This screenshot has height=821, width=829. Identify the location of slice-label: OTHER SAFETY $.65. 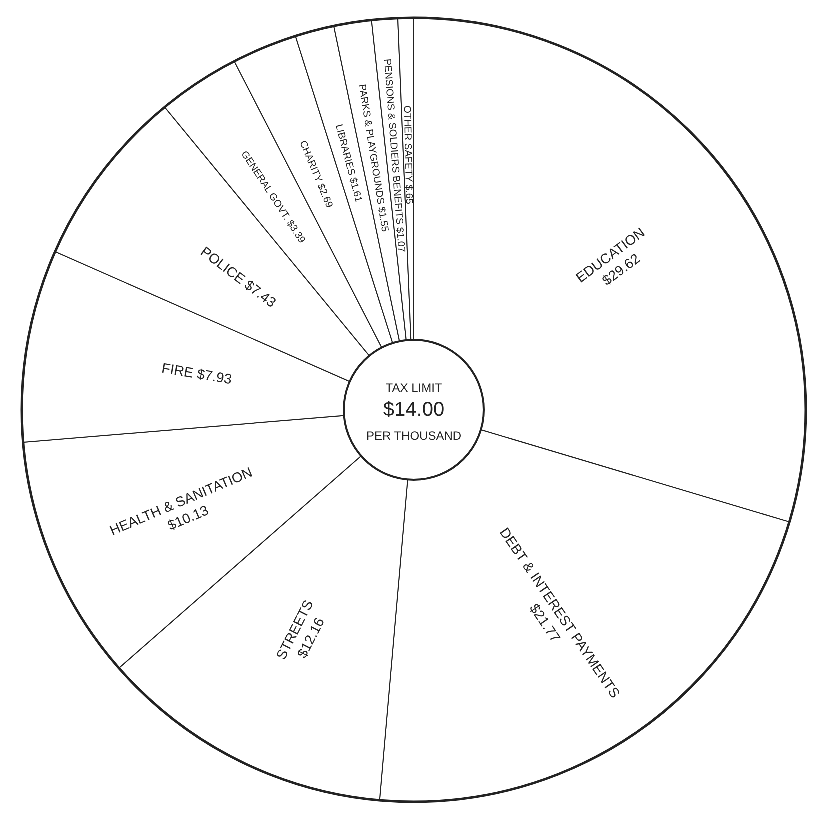
(407, 155).